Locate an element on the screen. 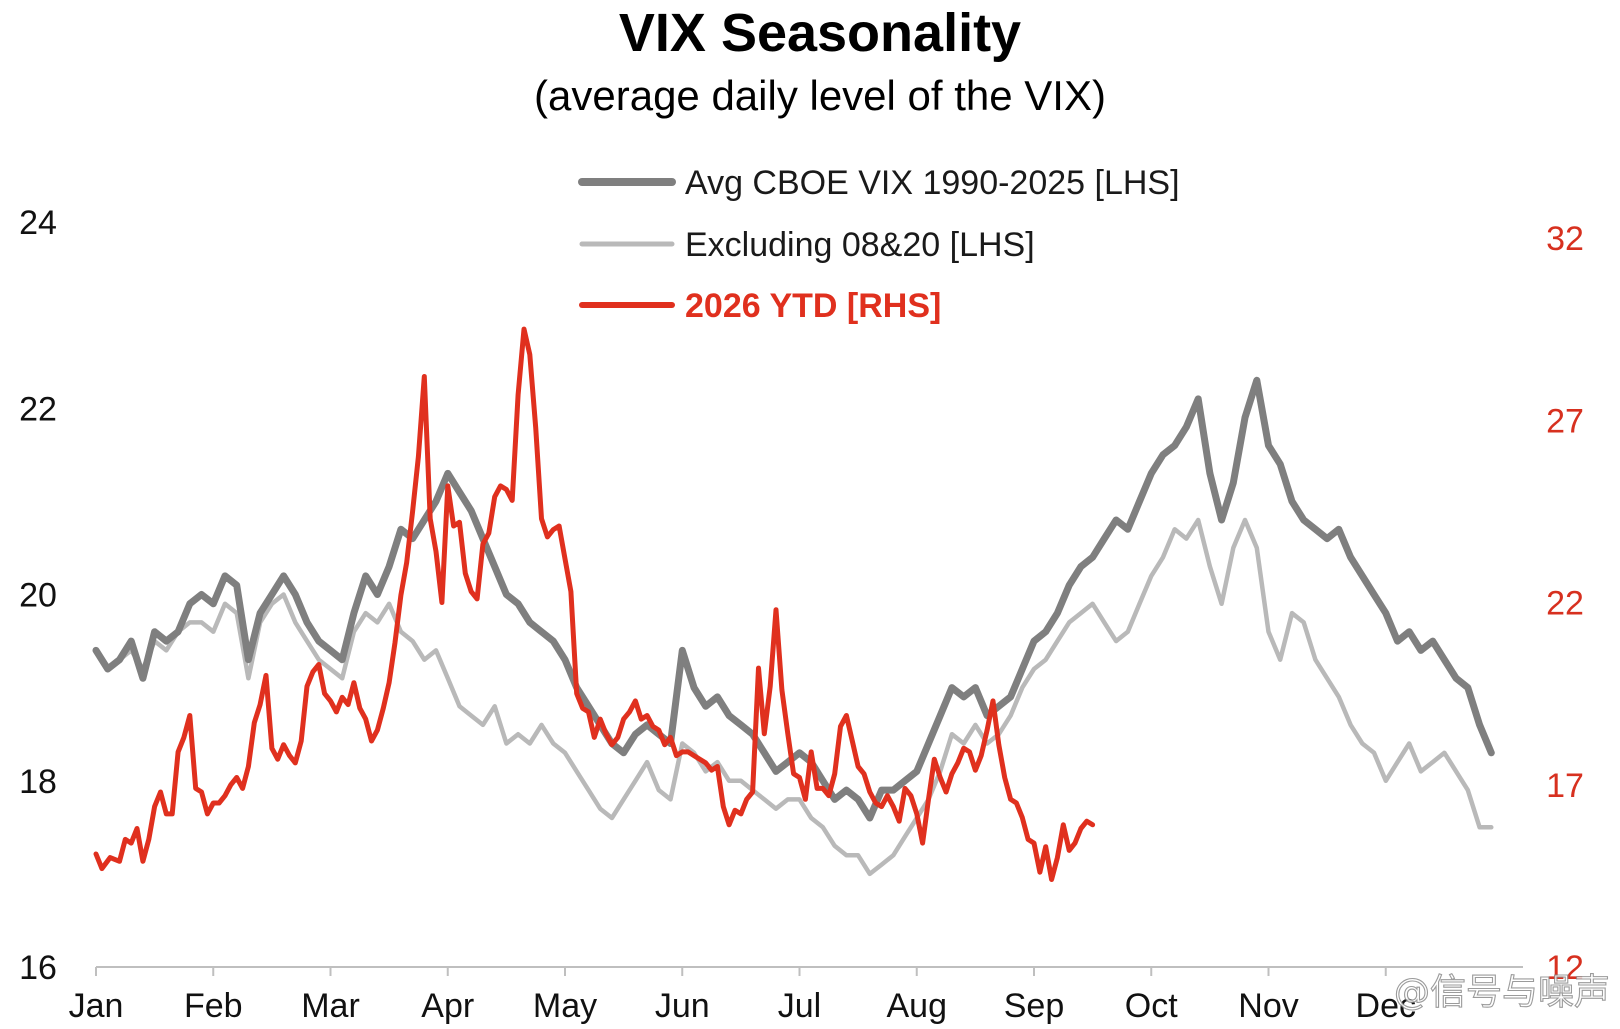 The height and width of the screenshot is (1029, 1620). x-tick-label-jan: Jan is located at coordinates (96, 1006).